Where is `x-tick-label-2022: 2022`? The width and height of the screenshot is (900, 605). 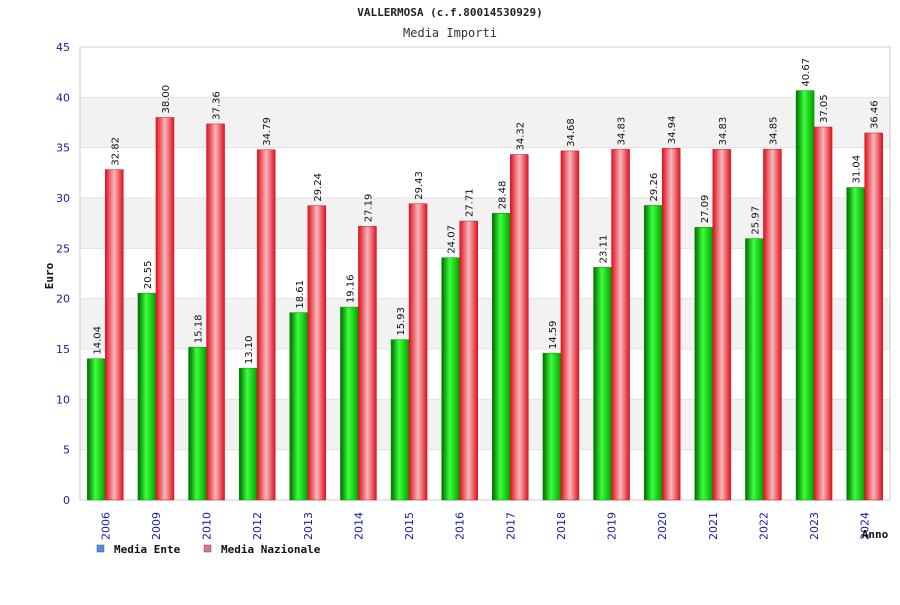
x-tick-label-2022: 2022 is located at coordinates (763, 526).